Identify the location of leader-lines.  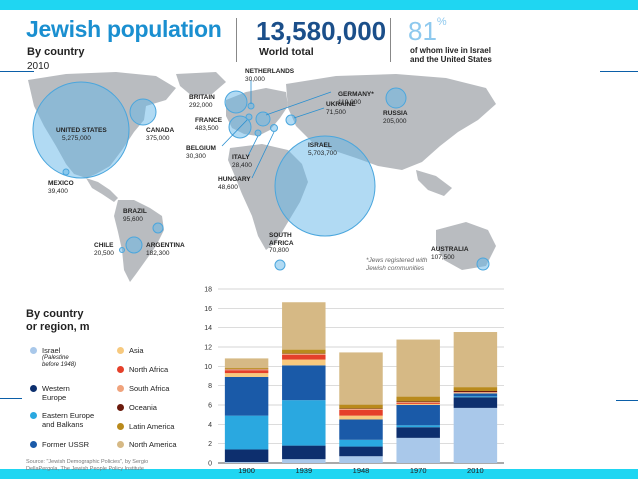
(276, 129).